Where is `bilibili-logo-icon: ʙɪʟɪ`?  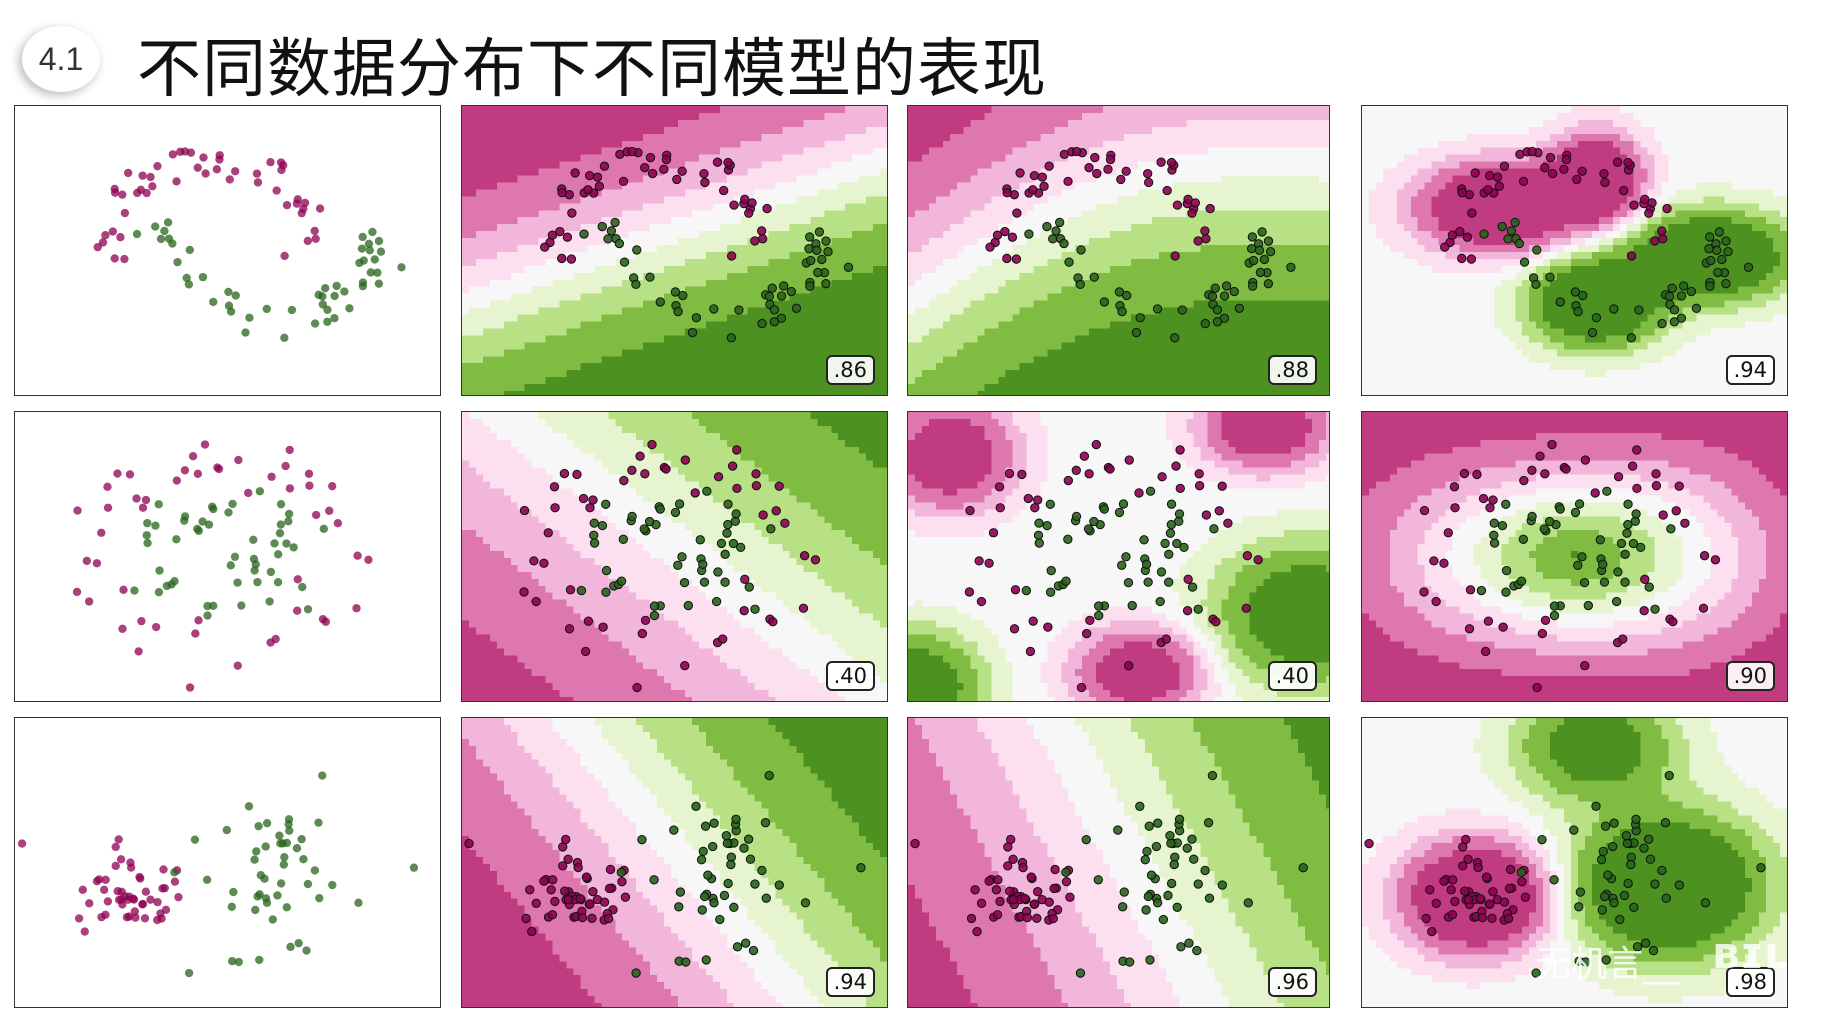 bilibili-logo-icon: ʙɪʟɪ is located at coordinates (1762, 953).